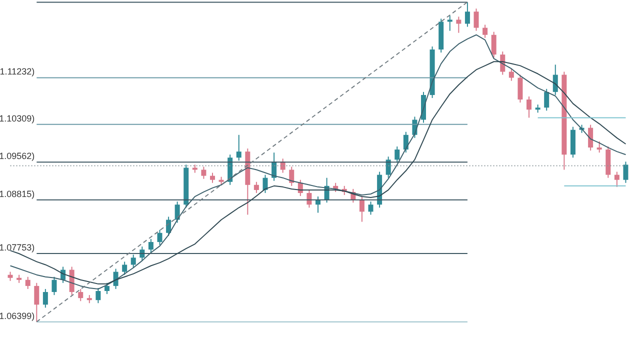 Image resolution: width=636 pixels, height=339 pixels. Describe the element at coordinates (17, 193) in the screenshot. I see `ref-line-label: 1.08815)` at that location.